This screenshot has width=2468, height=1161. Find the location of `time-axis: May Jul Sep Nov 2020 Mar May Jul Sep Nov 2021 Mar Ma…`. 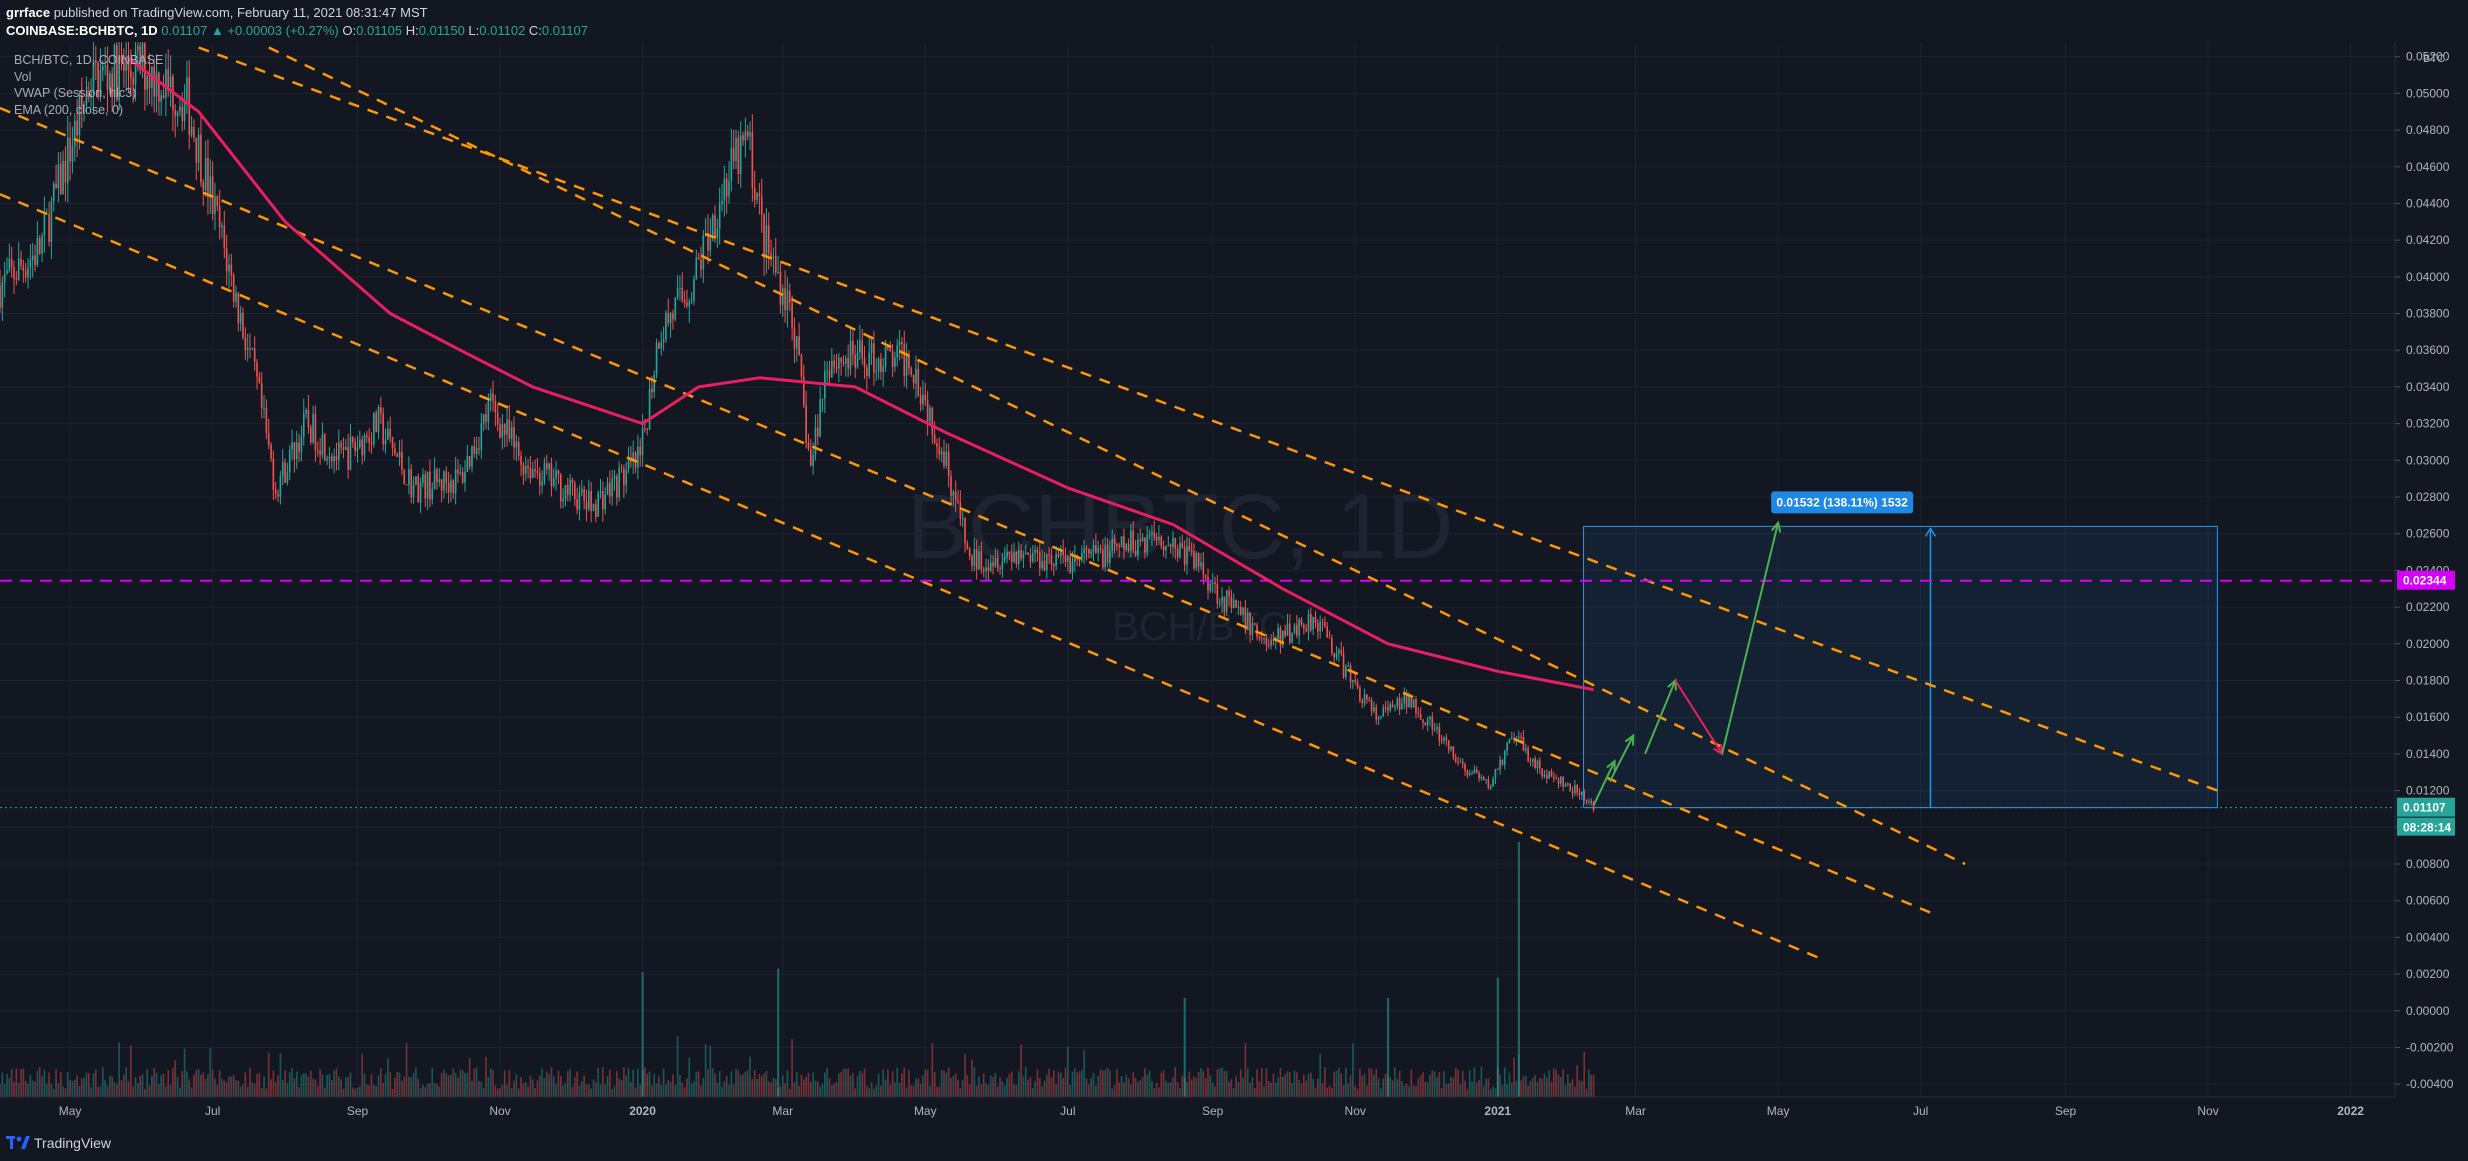

time-axis: May Jul Sep Nov 2020 Mar May Jul Sep Nov 2021 Mar Ma… is located at coordinates (1234, 1107).